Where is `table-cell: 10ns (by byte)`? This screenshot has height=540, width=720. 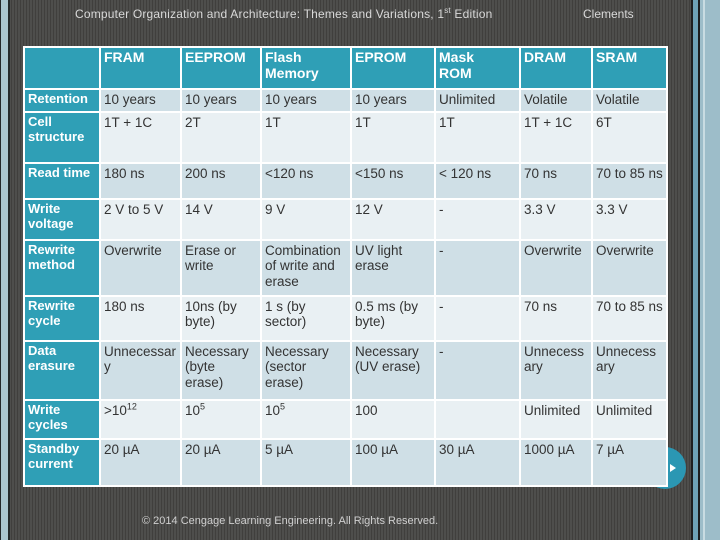 table-cell: 10ns (by byte) is located at coordinates (221, 318).